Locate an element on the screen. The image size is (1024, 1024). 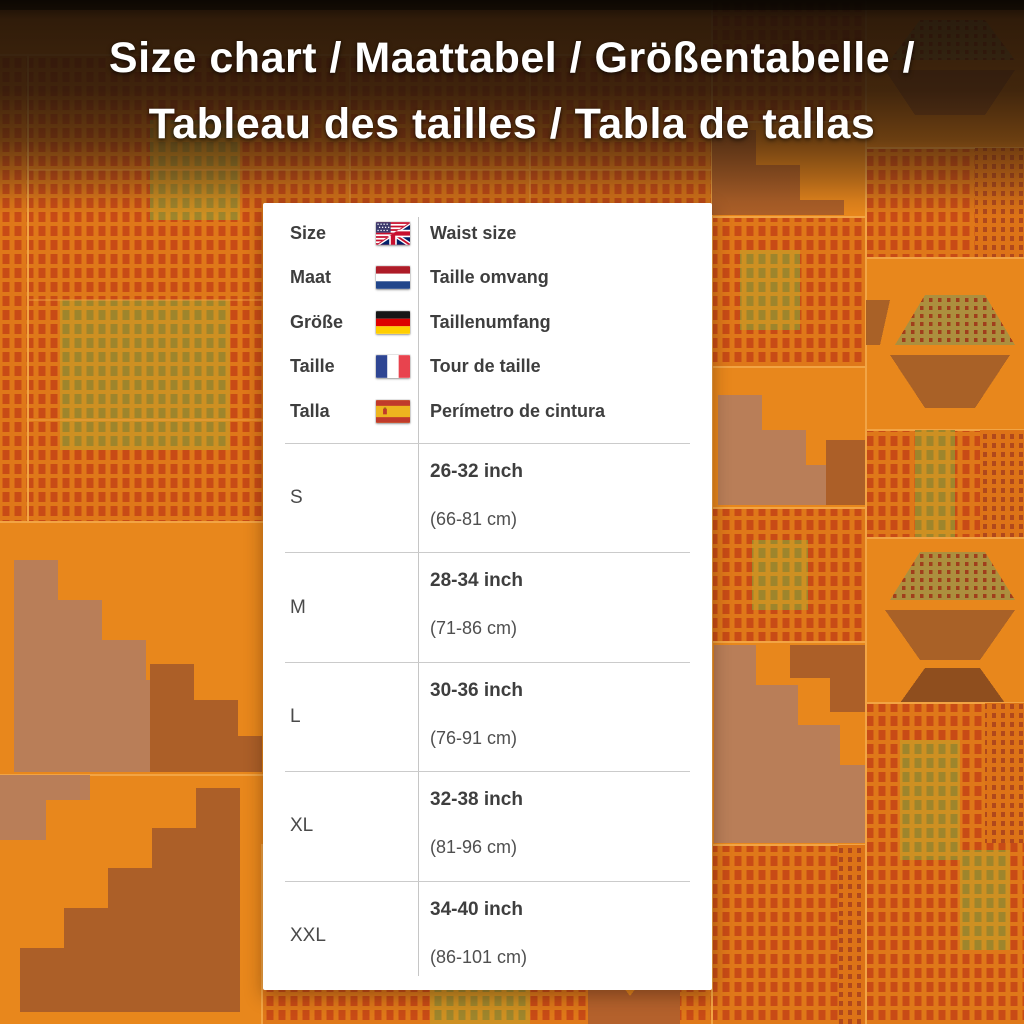
legend-value: Taillenumfang is located at coordinates (490, 321).